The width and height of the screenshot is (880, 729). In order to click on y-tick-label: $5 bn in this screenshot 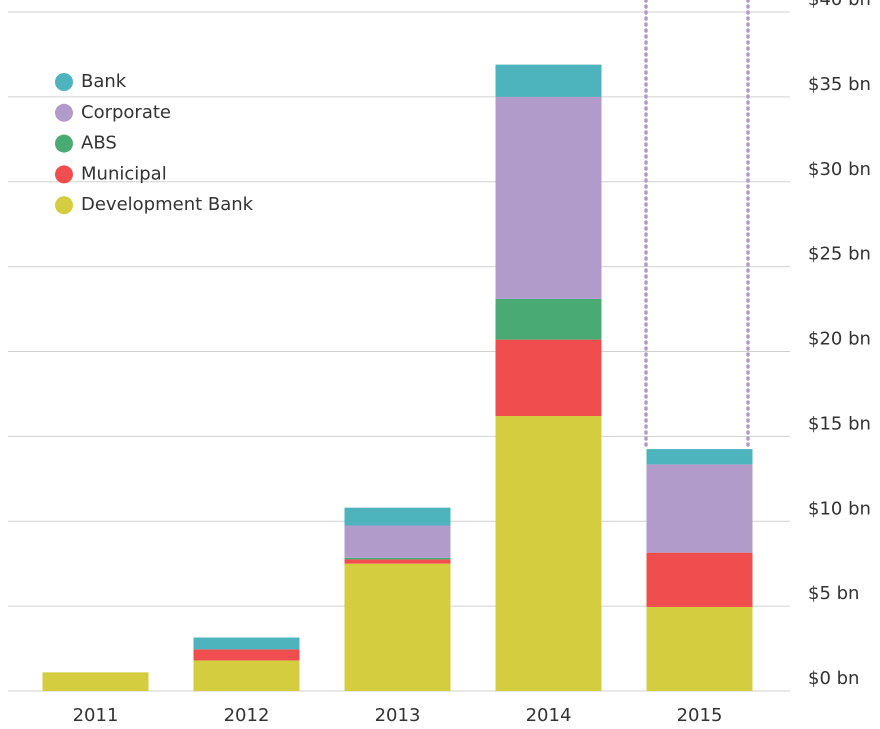, I will do `click(833, 593)`.